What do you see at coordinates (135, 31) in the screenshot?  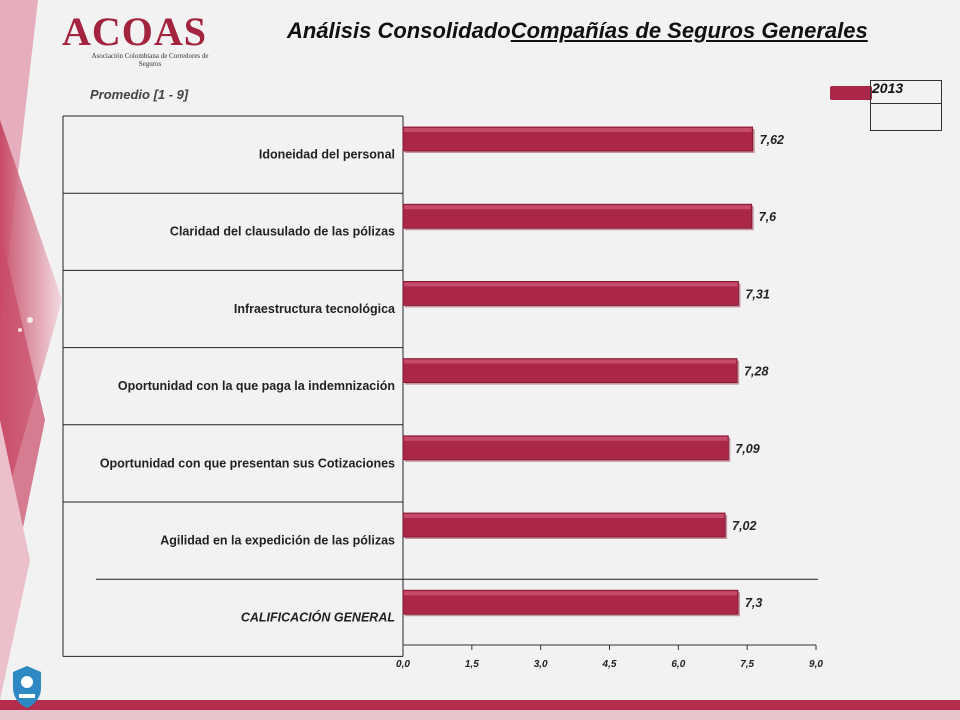 I see `logo-word: ACOAS` at bounding box center [135, 31].